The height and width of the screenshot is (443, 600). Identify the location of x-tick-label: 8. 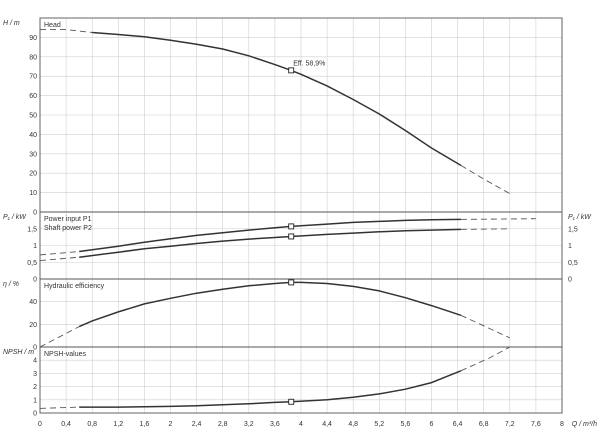
(562, 424).